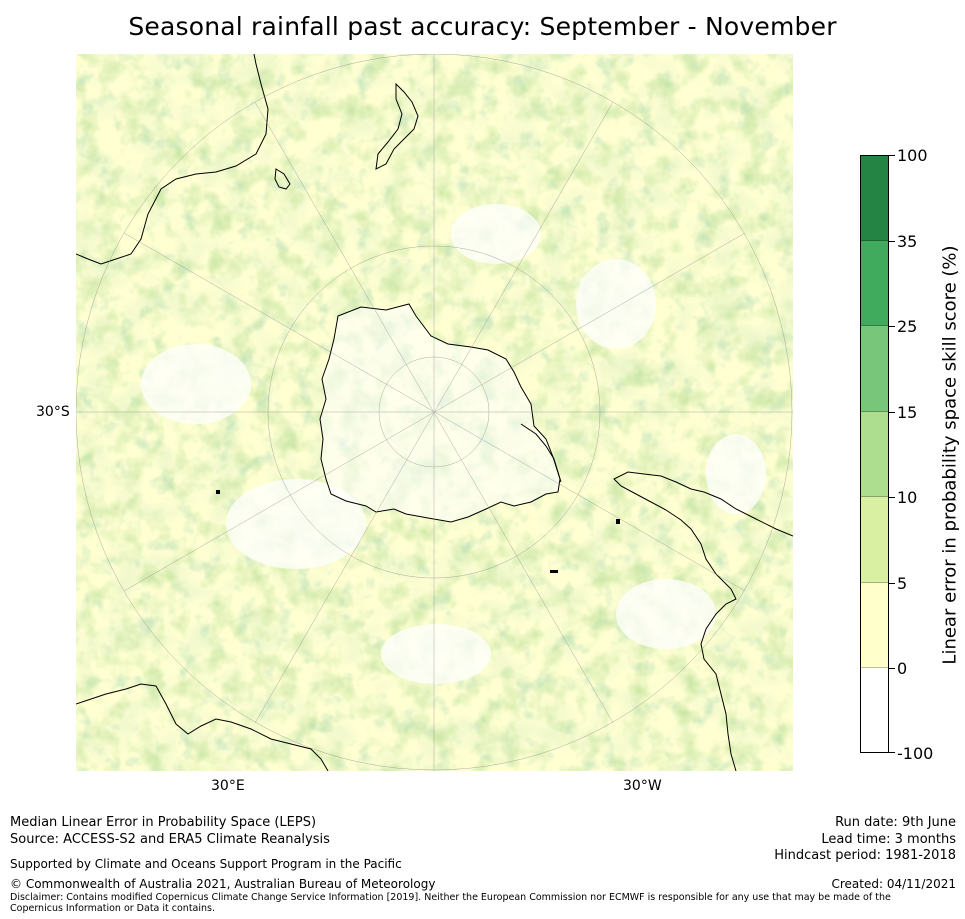 Image resolution: width=965 pixels, height=919 pixels. Describe the element at coordinates (888, 839) in the screenshot. I see `footer-lead-time: Lead time: 3 months` at that location.